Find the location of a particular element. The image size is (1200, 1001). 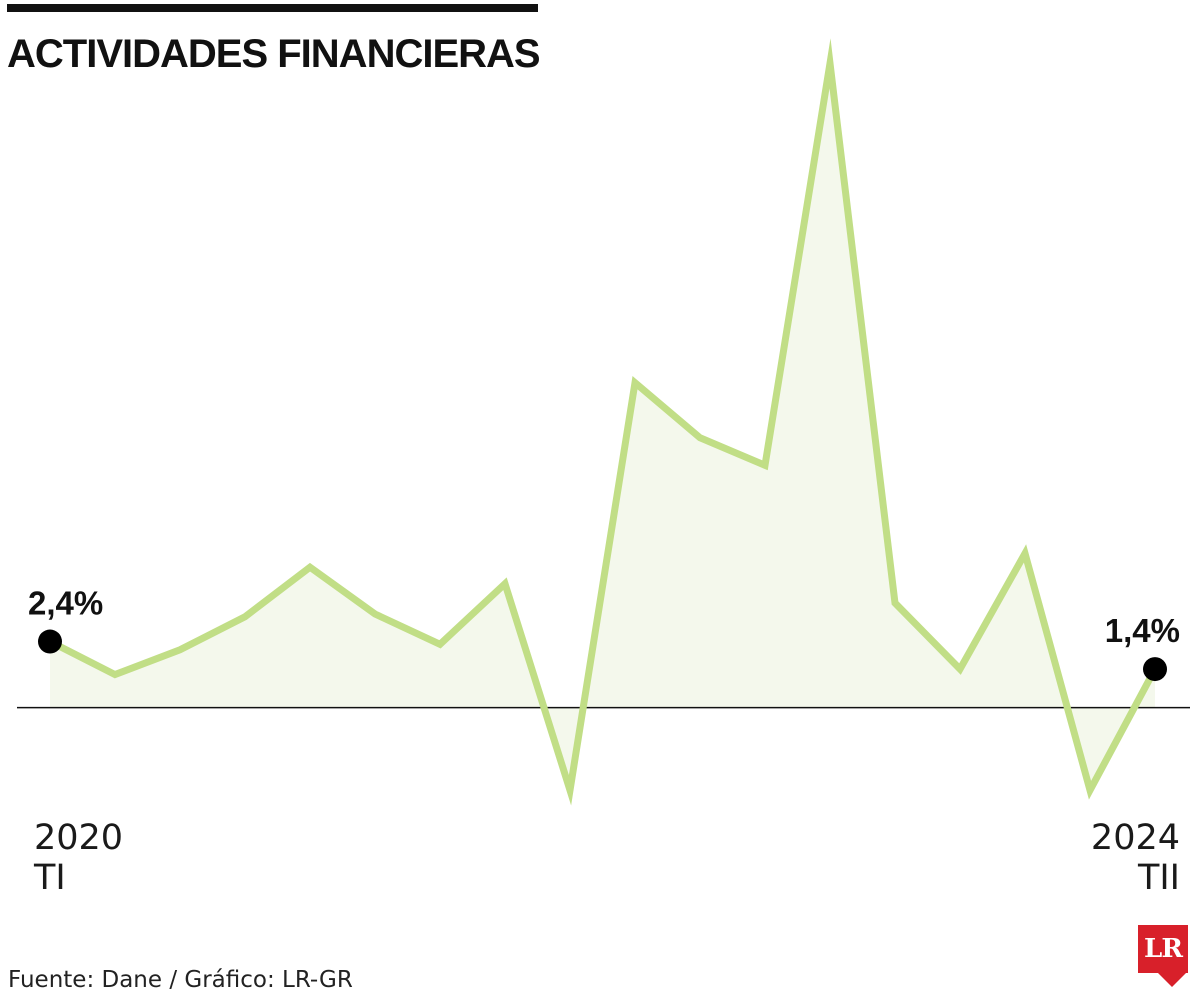

lr-logo-tail is located at coordinates (1172, 980).